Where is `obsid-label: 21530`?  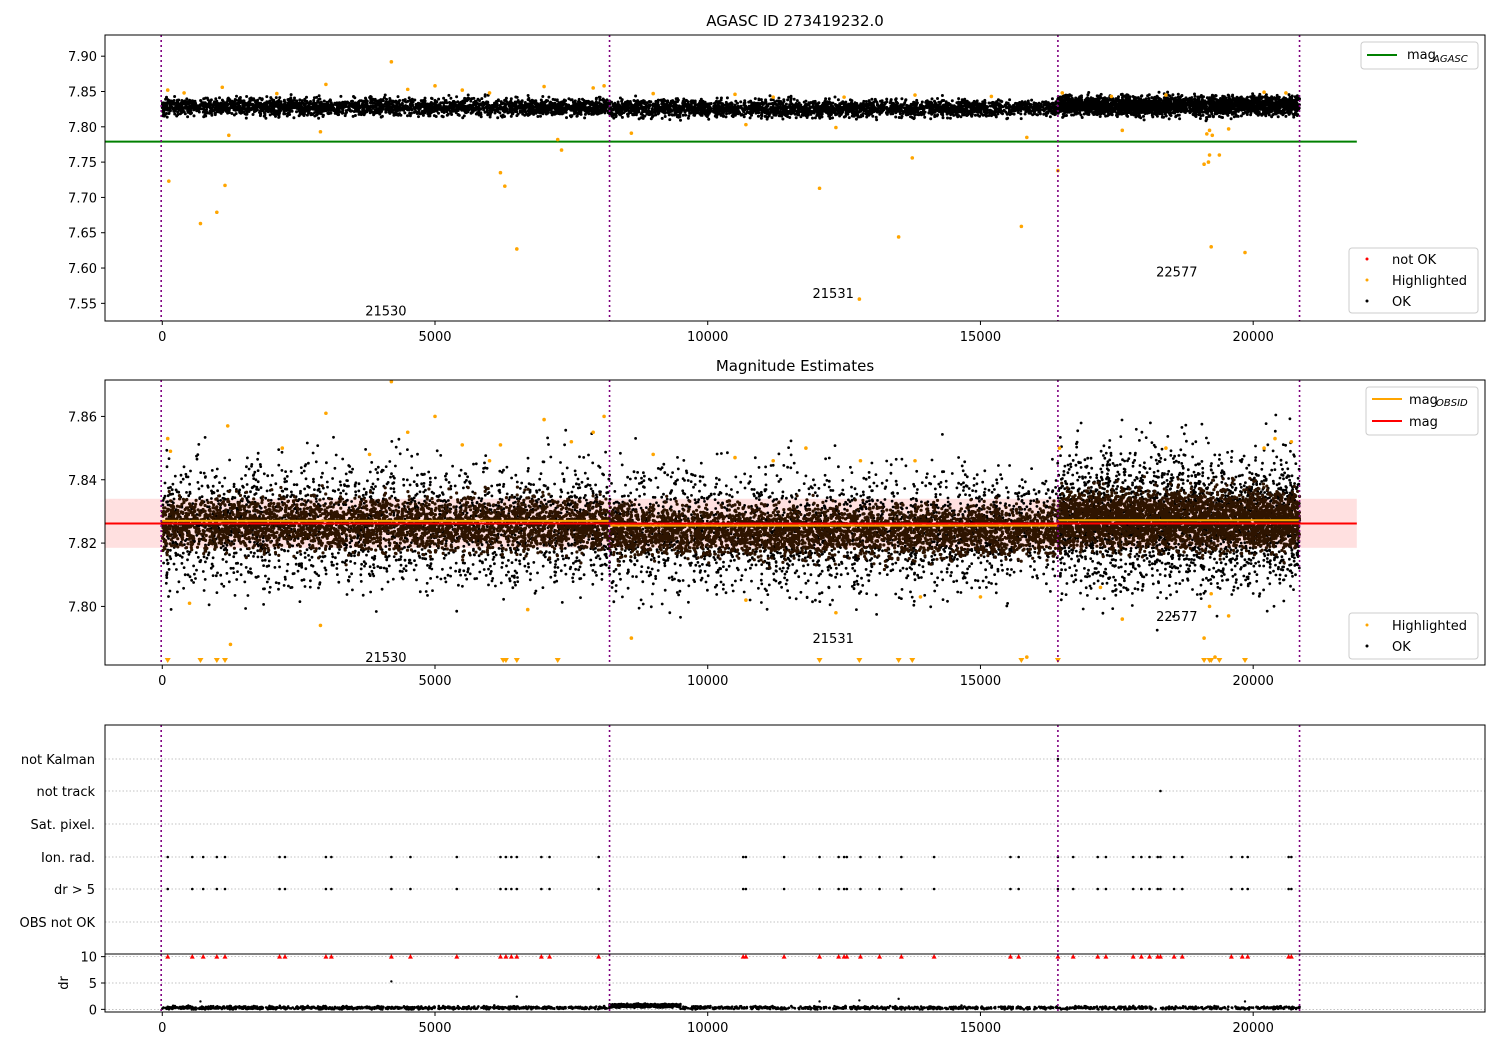
obsid-label: 21530 is located at coordinates (385, 658).